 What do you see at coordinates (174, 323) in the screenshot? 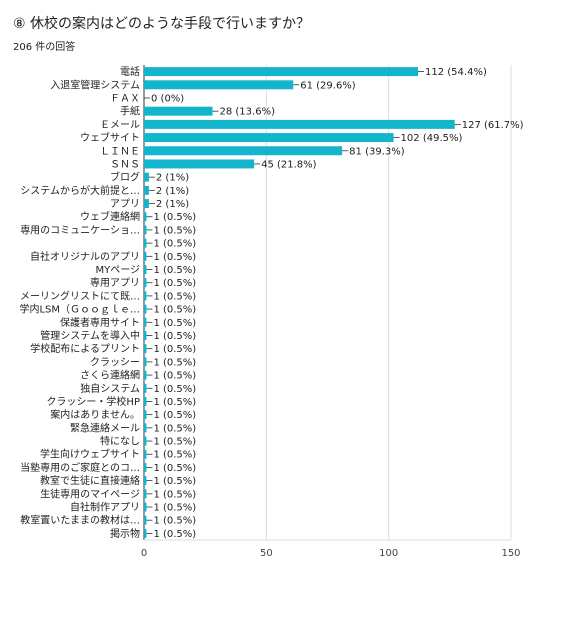
I see `value-label-19: 1 (0.5%)` at bounding box center [174, 323].